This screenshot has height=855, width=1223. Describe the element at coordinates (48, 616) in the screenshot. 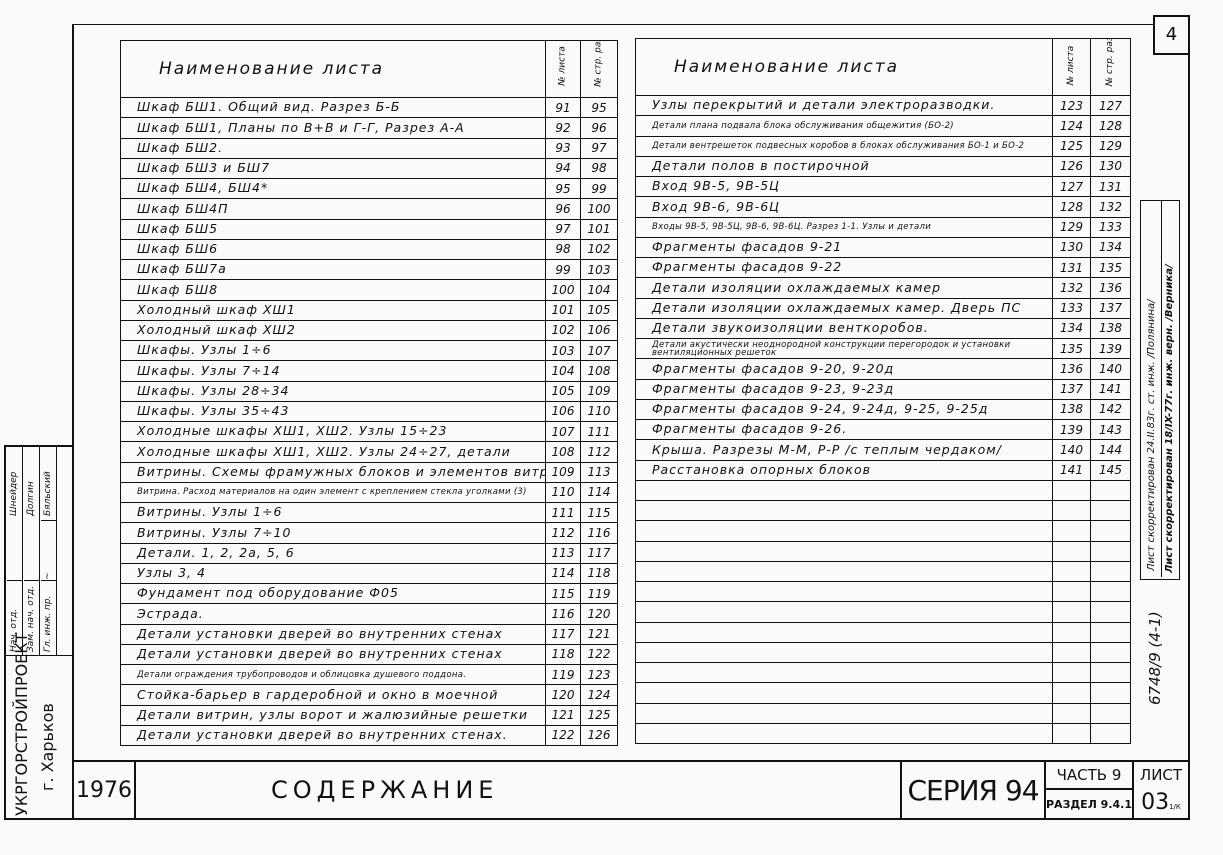

I see `role: Гл. инж. пр.` at that location.